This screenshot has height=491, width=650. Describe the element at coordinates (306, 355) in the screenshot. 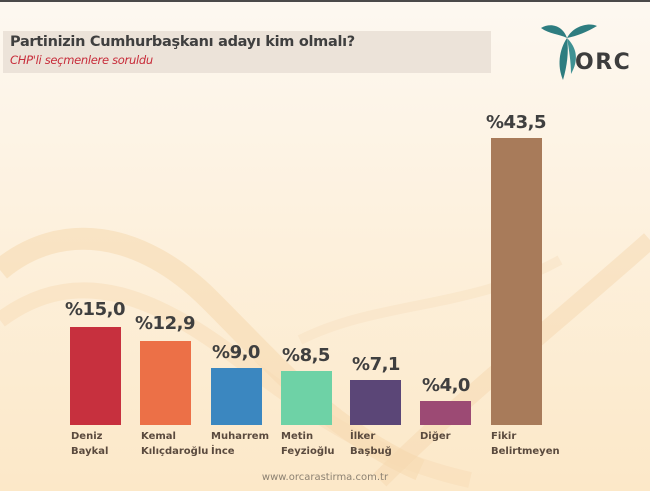

I see `bar-value-label: %8,5` at that location.